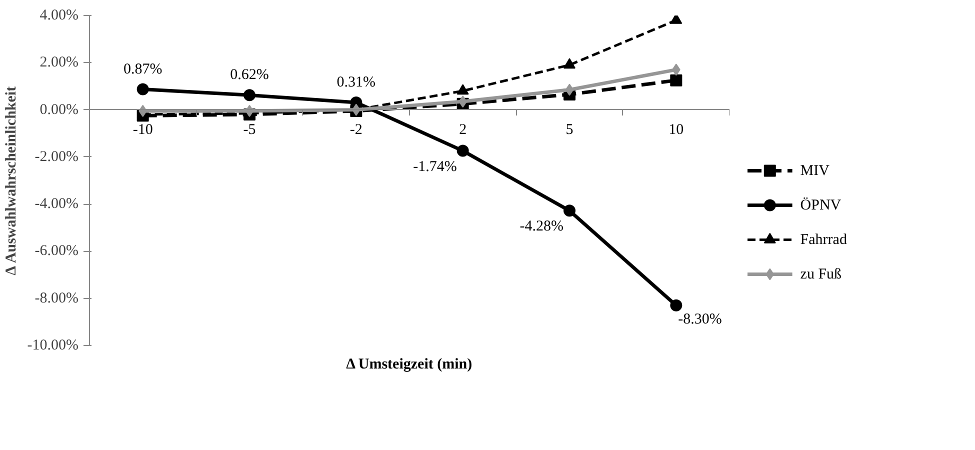 Image resolution: width=975 pixels, height=450 pixels. I want to click on x-tick-label: 5, so click(570, 130).